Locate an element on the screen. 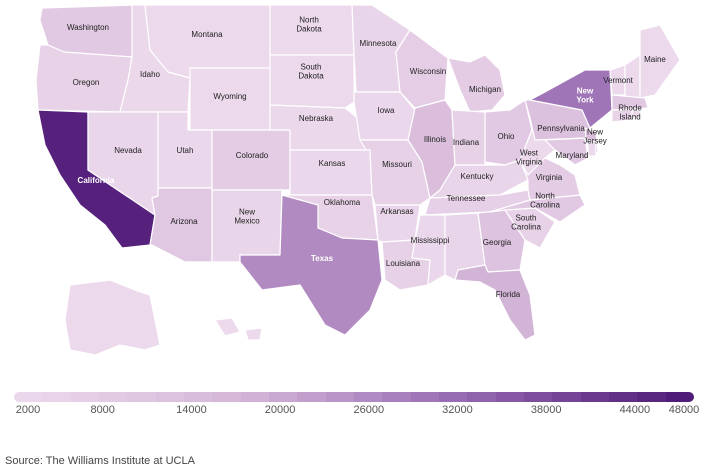  state-mt is located at coordinates (207, 41).